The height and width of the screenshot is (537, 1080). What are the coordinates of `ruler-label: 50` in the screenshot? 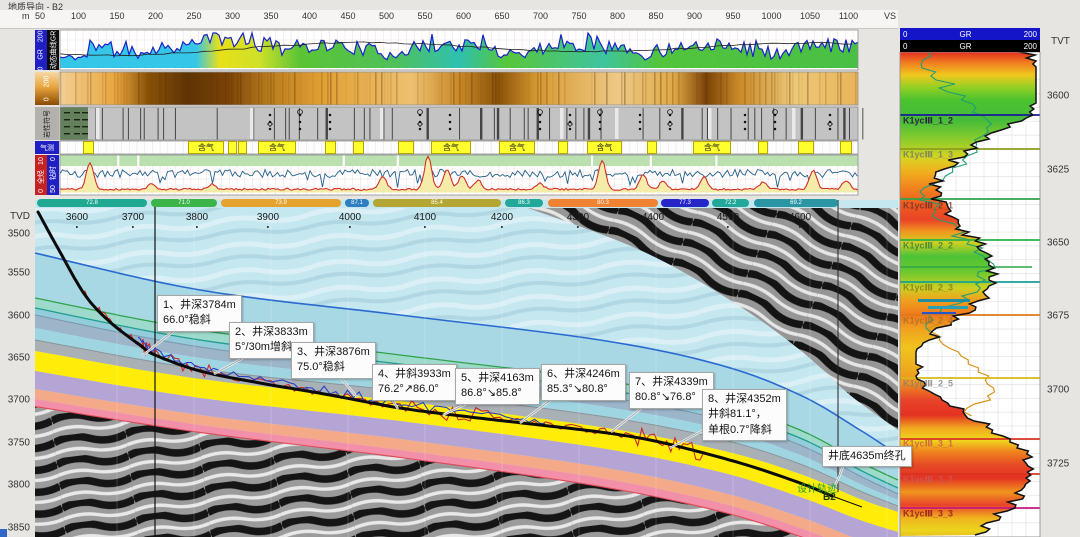 It's located at (39, 16).